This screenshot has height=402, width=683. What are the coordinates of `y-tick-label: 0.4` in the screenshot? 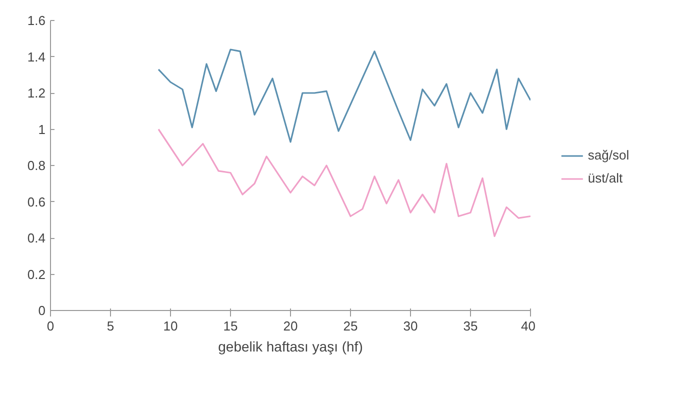 It's located at (36, 238).